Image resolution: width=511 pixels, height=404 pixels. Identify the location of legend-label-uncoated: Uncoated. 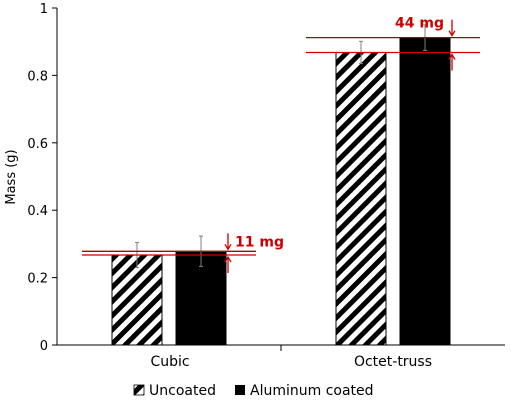
(182, 391).